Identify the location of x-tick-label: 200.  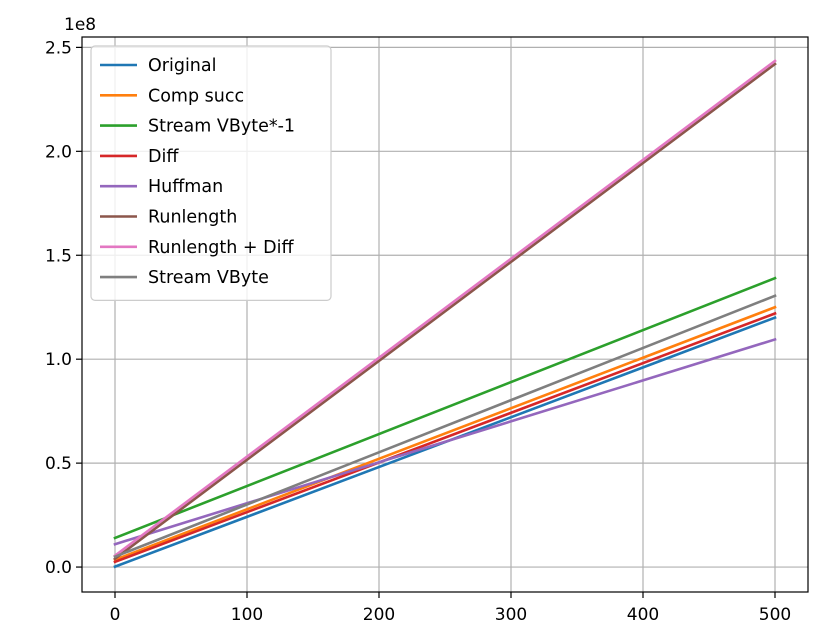
(379, 615).